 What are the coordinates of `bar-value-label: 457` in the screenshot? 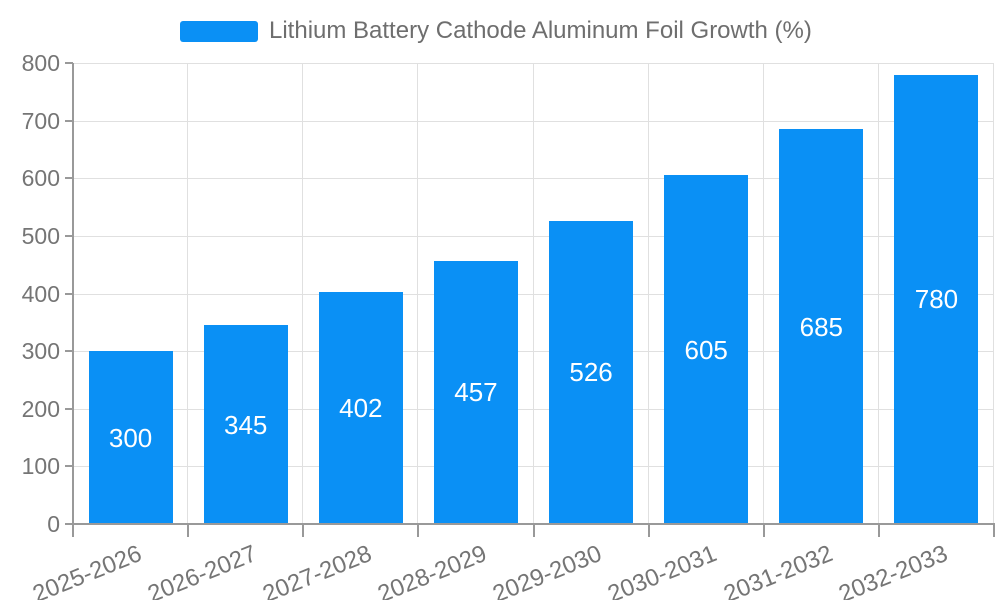 It's located at (476, 392).